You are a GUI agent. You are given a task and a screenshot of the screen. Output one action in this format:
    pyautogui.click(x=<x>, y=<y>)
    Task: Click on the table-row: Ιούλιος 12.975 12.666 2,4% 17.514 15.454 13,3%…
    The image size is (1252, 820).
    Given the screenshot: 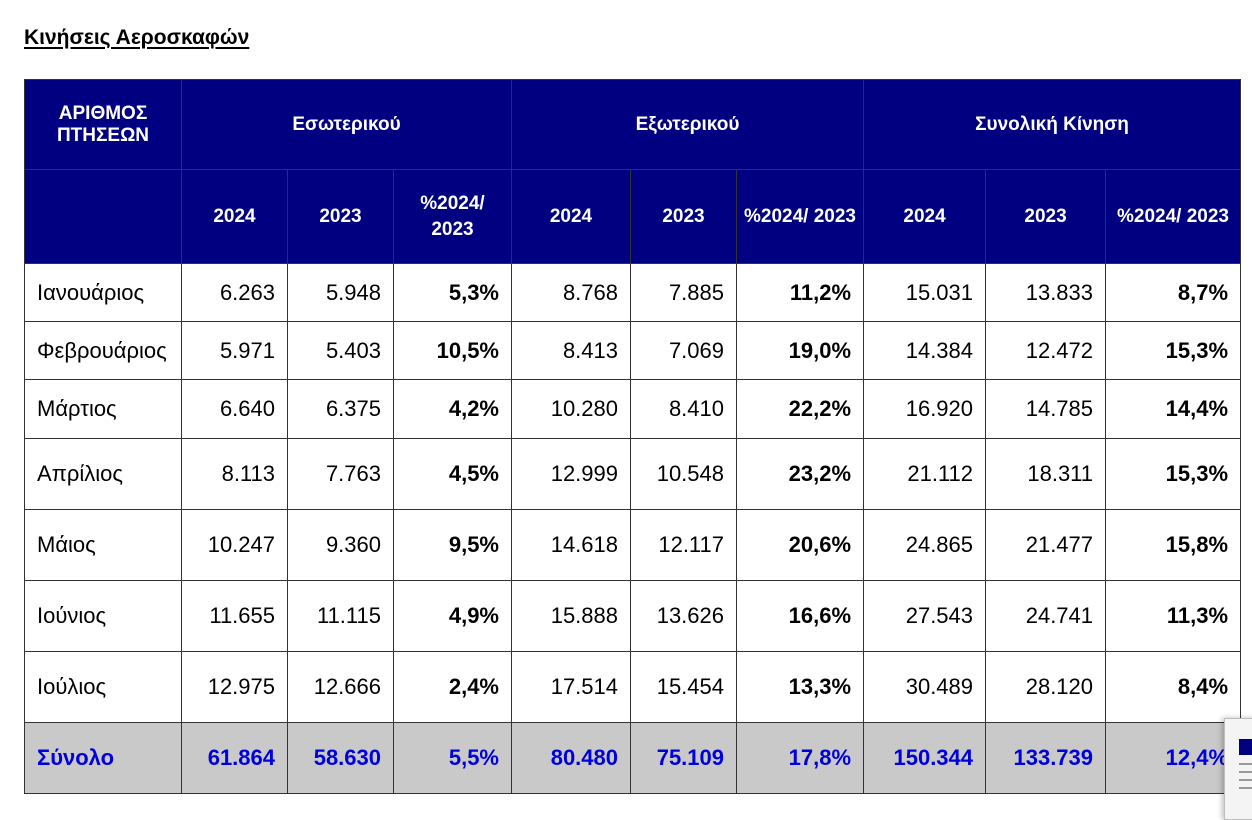 What is the action you would take?
    pyautogui.click(x=633, y=687)
    